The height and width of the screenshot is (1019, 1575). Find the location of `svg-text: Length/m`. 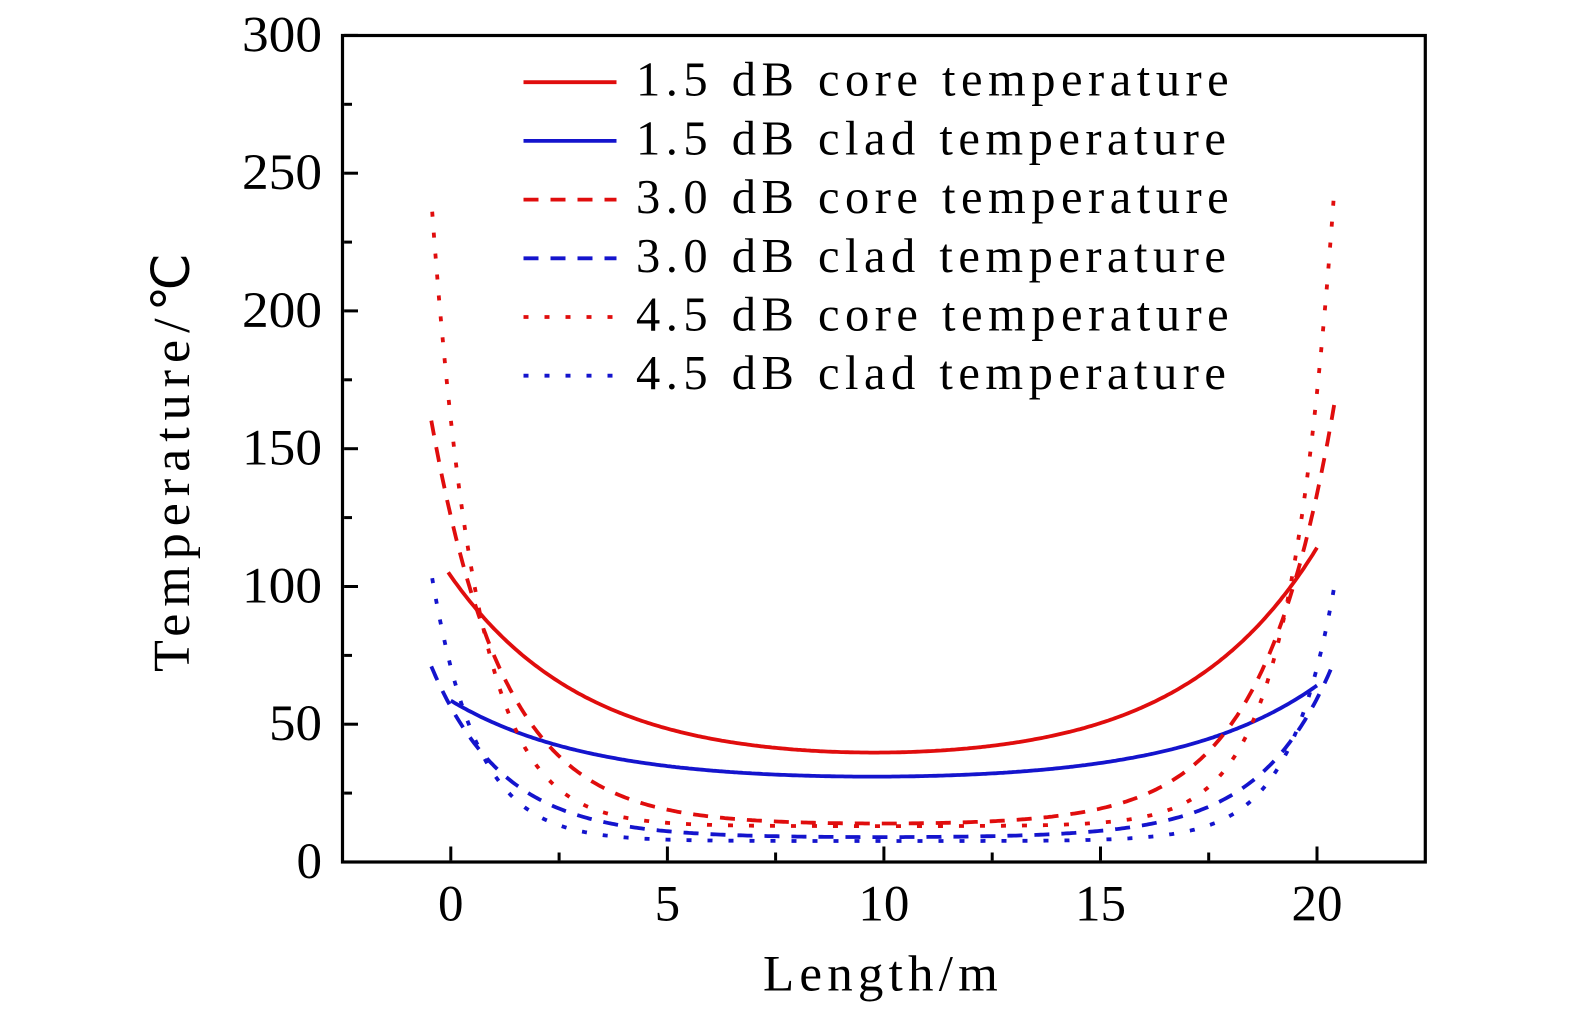

svg-text: Length/m is located at coordinates (883, 975).